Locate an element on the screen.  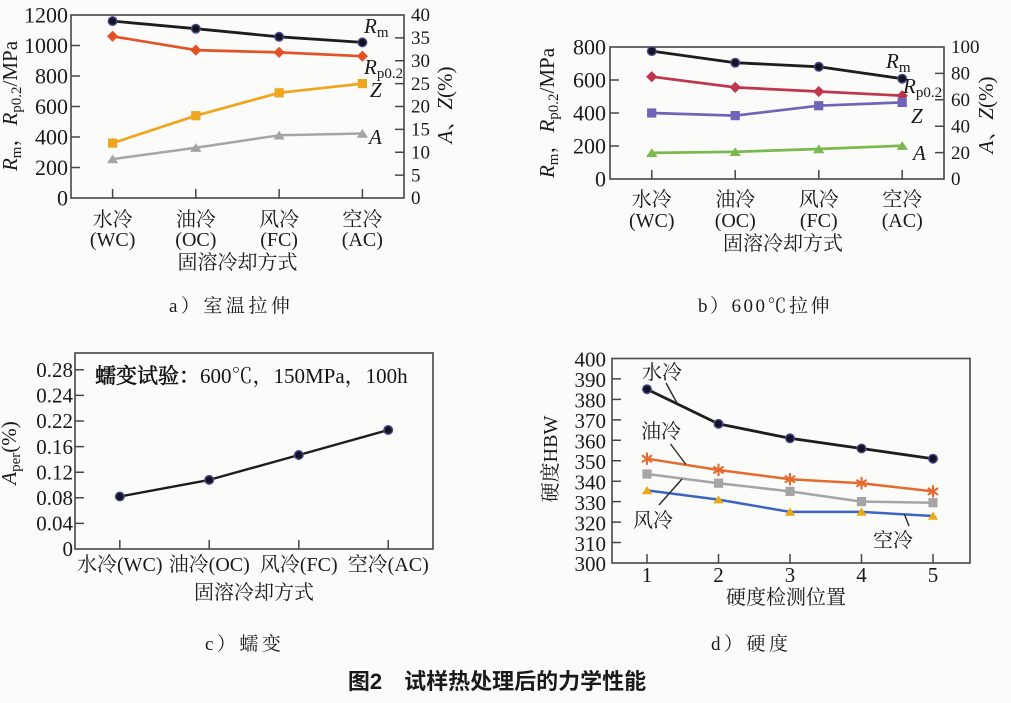
svg-text: 80 is located at coordinates (960, 74).